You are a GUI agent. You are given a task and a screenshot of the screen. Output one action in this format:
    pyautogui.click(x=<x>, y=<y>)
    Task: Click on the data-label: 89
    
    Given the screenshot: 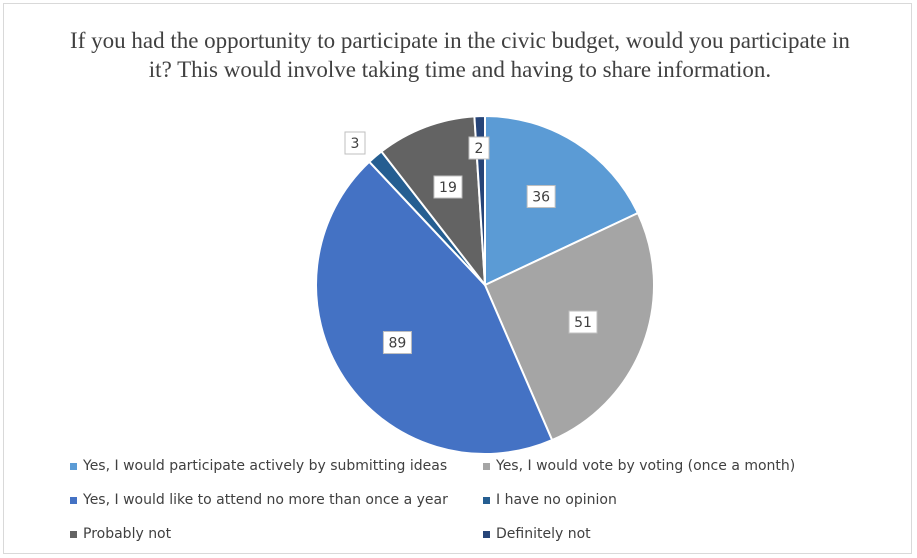 What is the action you would take?
    pyautogui.click(x=397, y=343)
    